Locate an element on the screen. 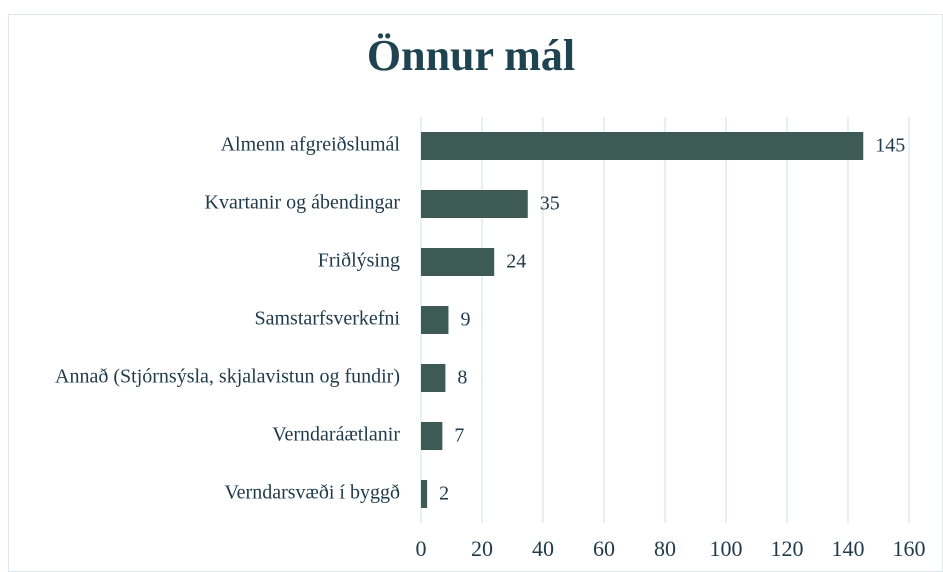  data-label: 8 is located at coordinates (462, 378).